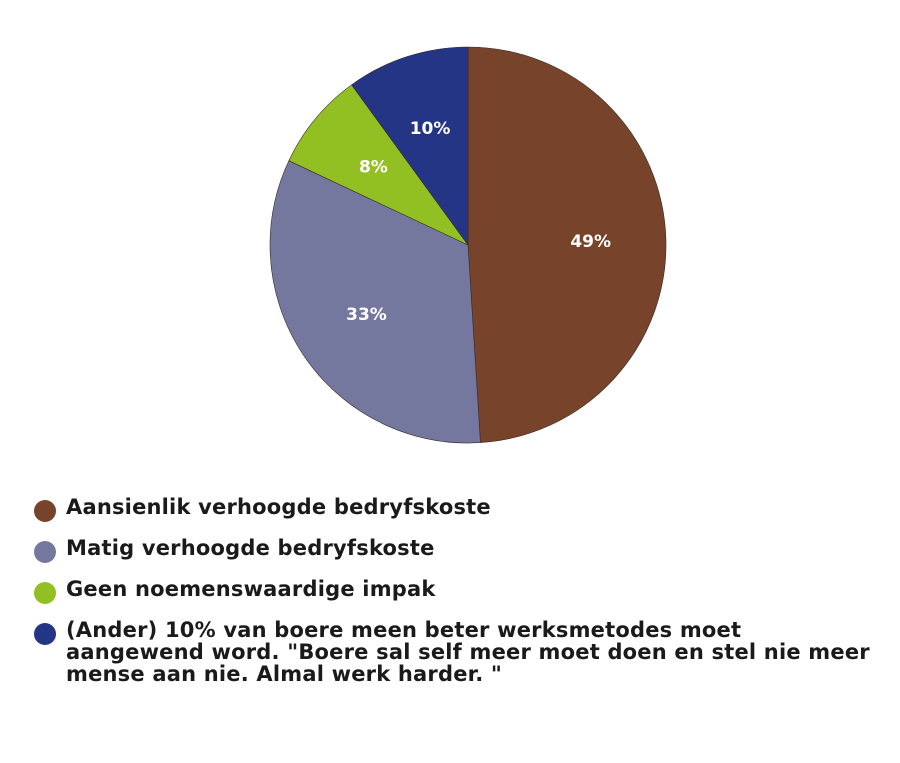  Describe the element at coordinates (430, 129) in the screenshot. I see `slice-label-ander: 10%` at that location.